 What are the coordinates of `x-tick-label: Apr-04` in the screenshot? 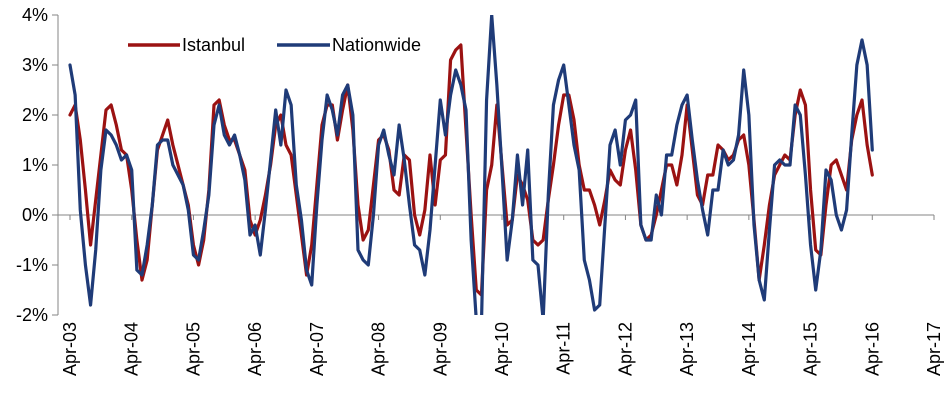 It's located at (132, 349).